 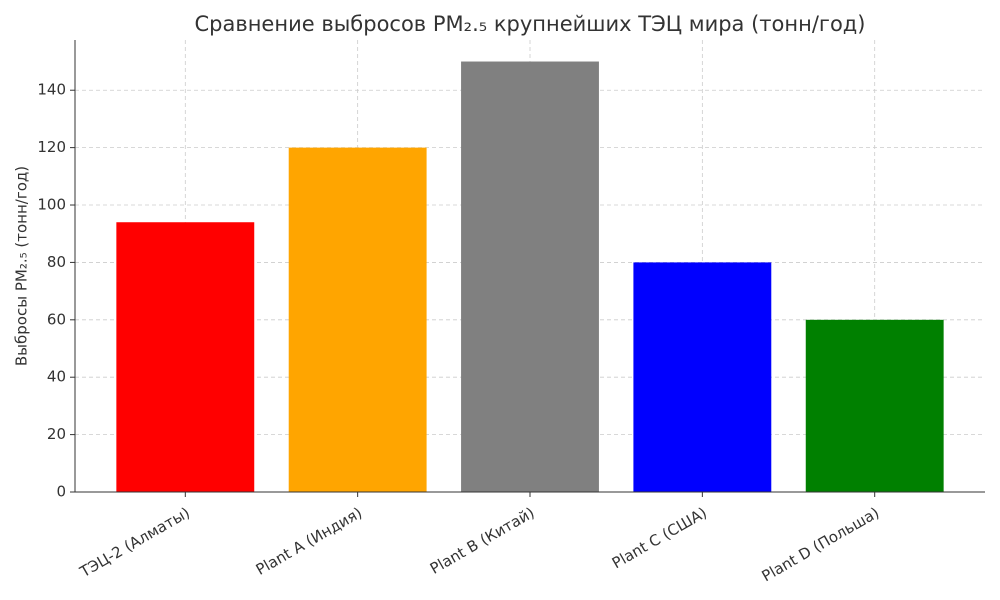 I want to click on y-tick-label: 60, so click(x=56, y=319).